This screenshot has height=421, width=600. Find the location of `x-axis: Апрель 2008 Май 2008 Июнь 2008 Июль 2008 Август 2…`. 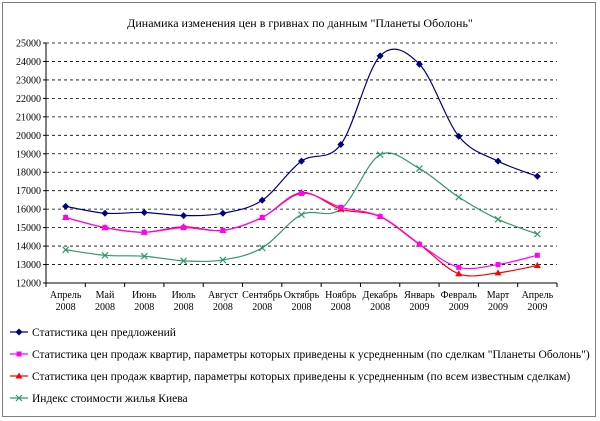

x-axis: Апрель 2008 Май 2008 Июнь 2008 Июль 2008 Август 2… is located at coordinates (301, 297).